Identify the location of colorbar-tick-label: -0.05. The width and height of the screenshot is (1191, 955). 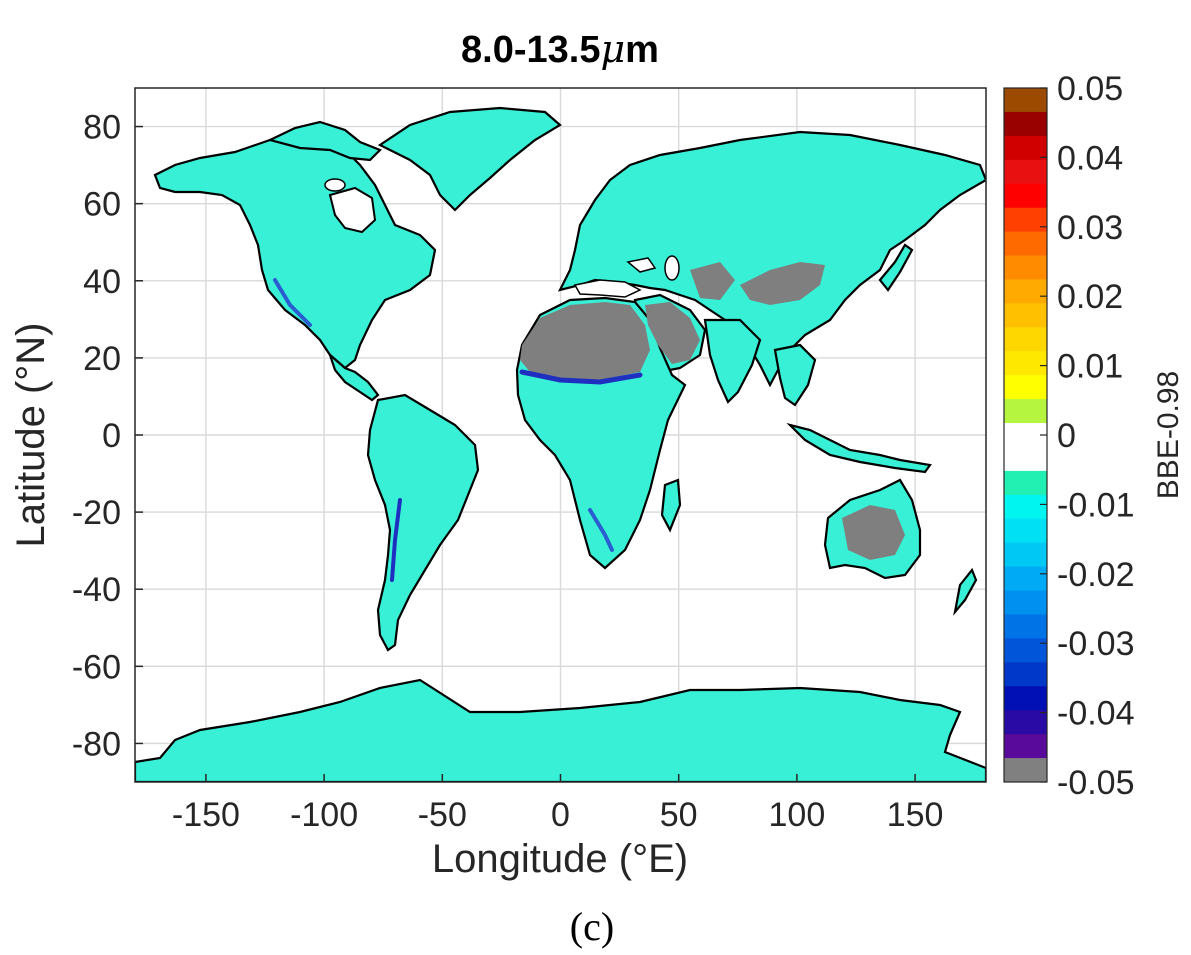
(1096, 783).